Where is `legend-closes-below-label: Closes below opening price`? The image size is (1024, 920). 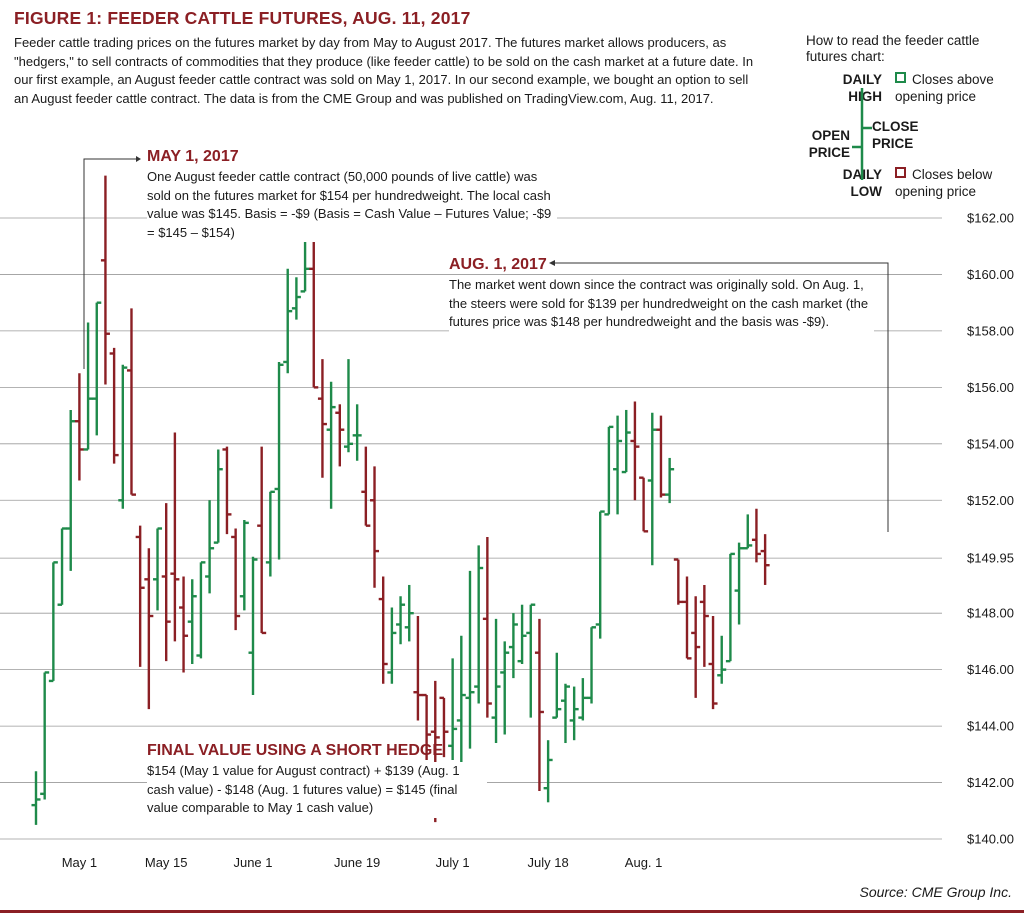 legend-closes-below-label: Closes below opening price is located at coordinates (943, 183).